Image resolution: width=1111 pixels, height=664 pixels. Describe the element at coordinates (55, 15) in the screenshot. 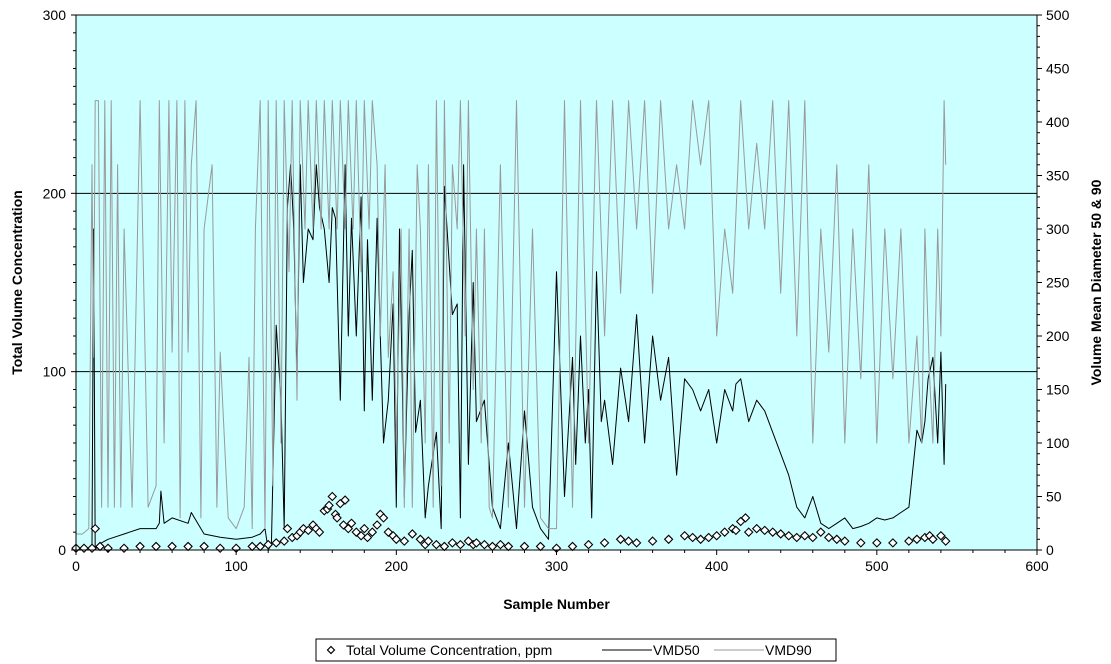

I see `y-tick-label: 300` at that location.